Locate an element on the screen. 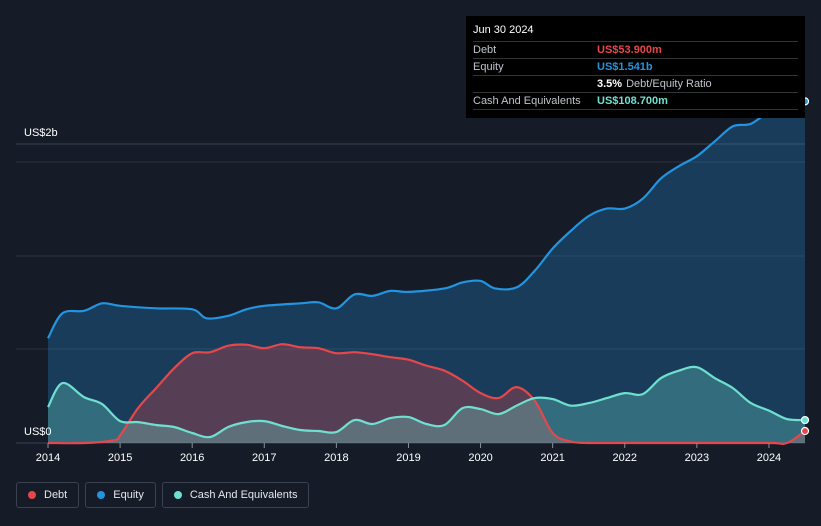  tooltip-equity-label: Equity is located at coordinates (488, 67).